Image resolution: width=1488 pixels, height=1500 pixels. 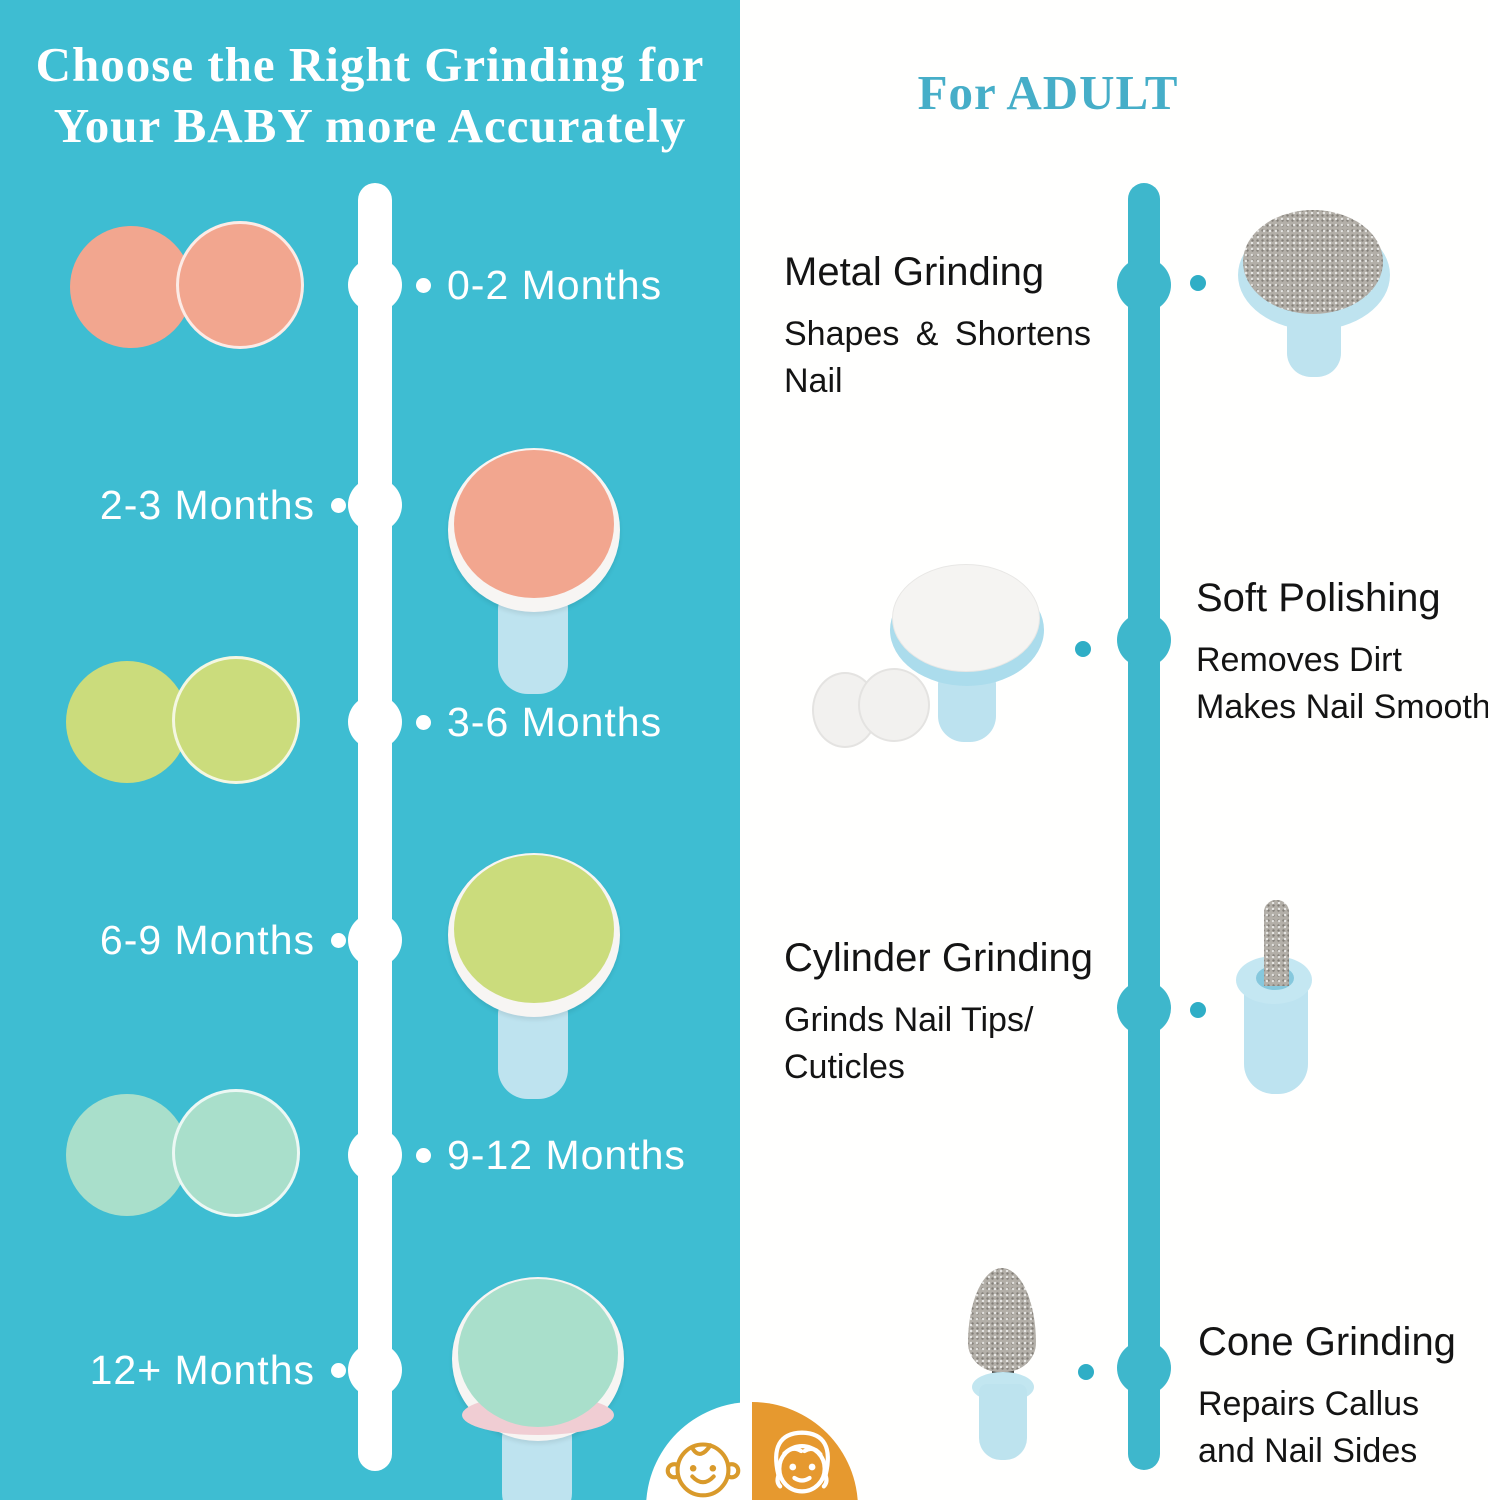 What do you see at coordinates (813, 381) in the screenshot?
I see `entry-desc-line2: Nail` at bounding box center [813, 381].